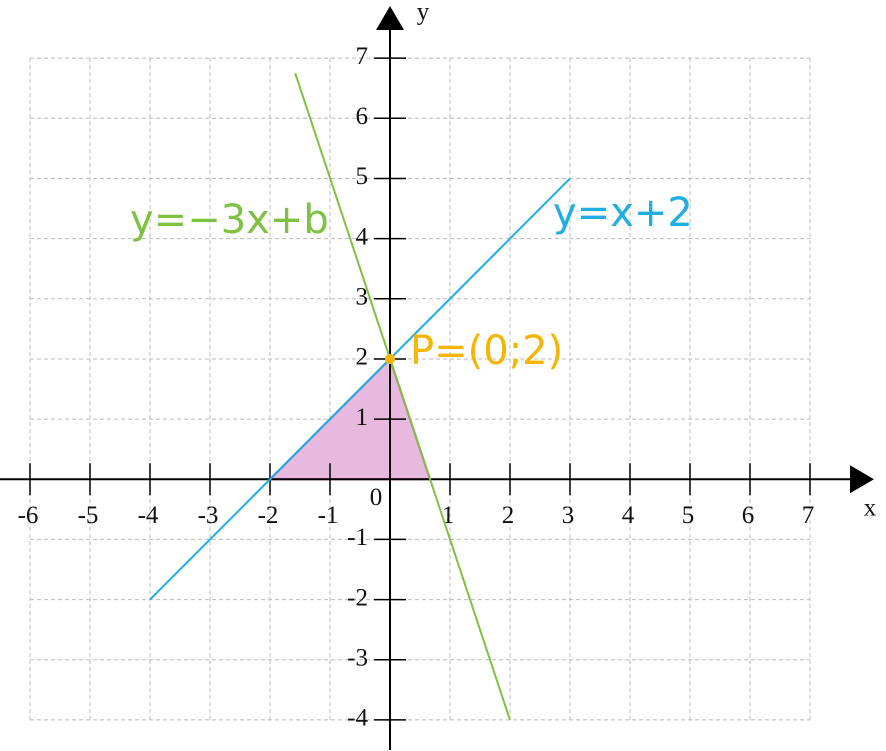 The width and height of the screenshot is (886, 751). Describe the element at coordinates (362, 357) in the screenshot. I see `y-tick-label: 2` at that location.